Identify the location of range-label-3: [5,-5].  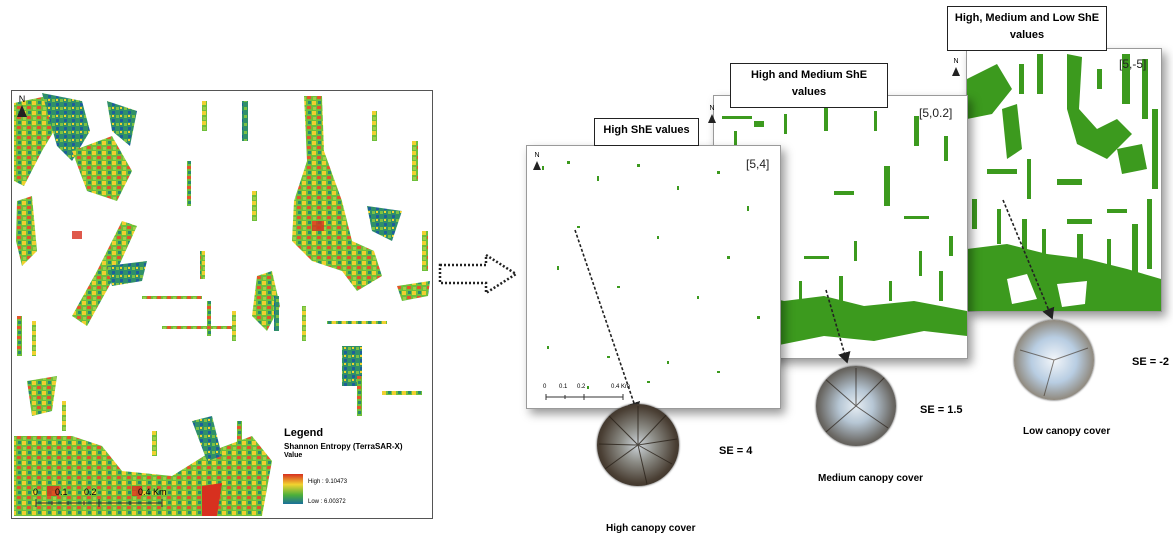
(1133, 64).